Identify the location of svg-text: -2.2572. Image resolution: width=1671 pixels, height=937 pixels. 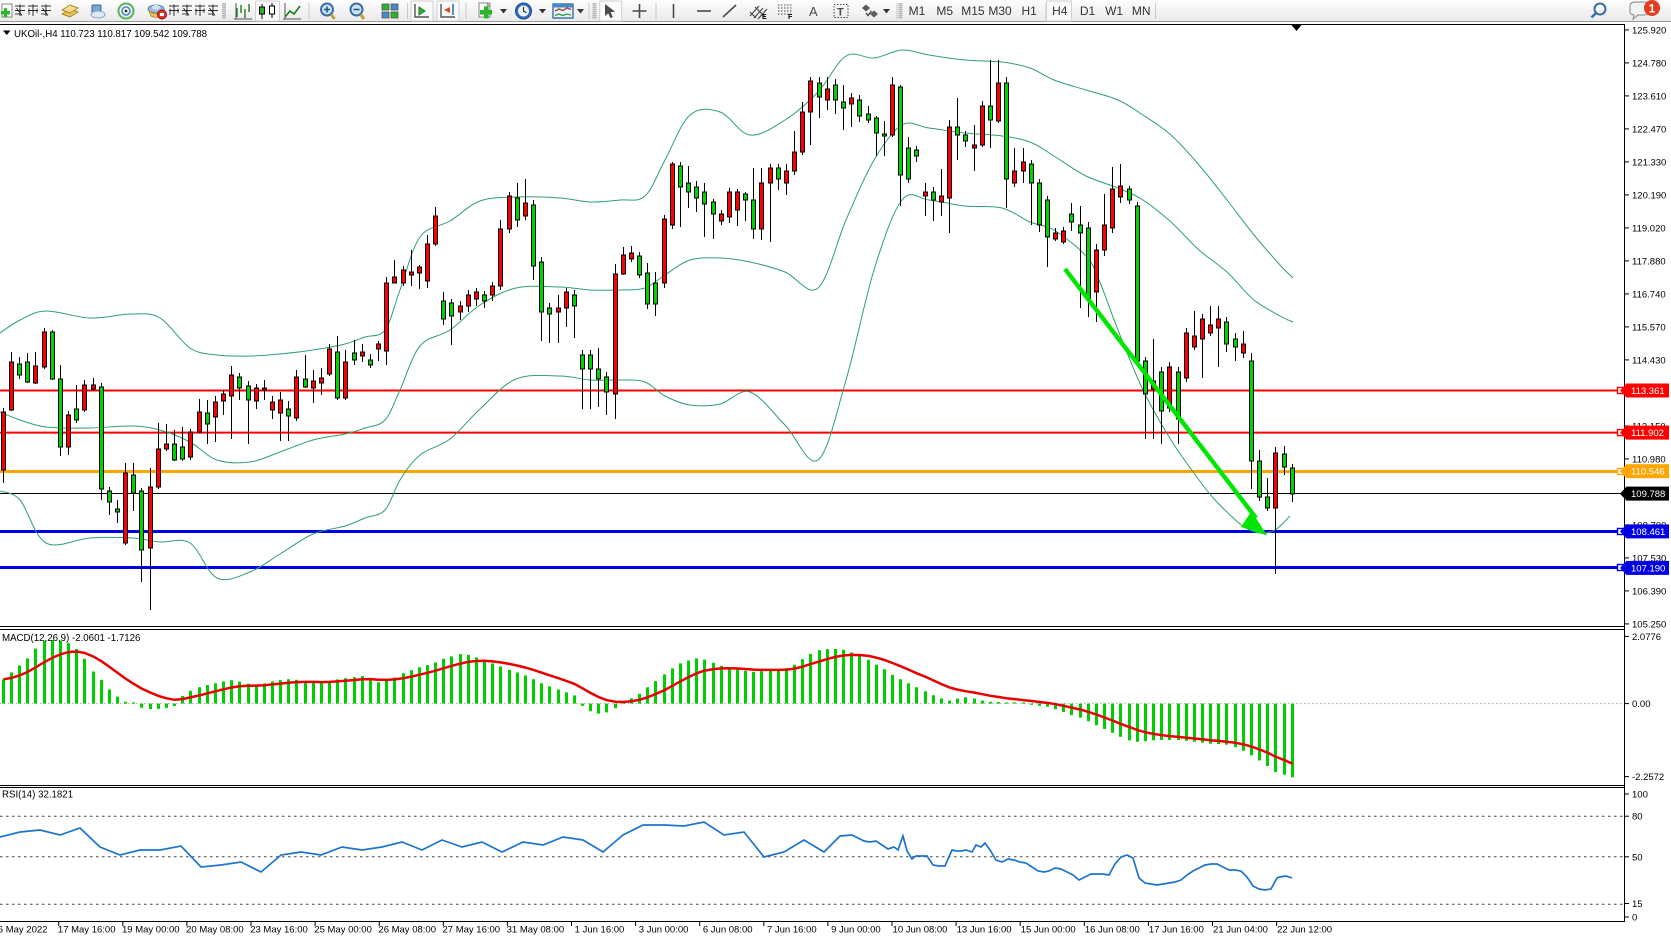
(1648, 777).